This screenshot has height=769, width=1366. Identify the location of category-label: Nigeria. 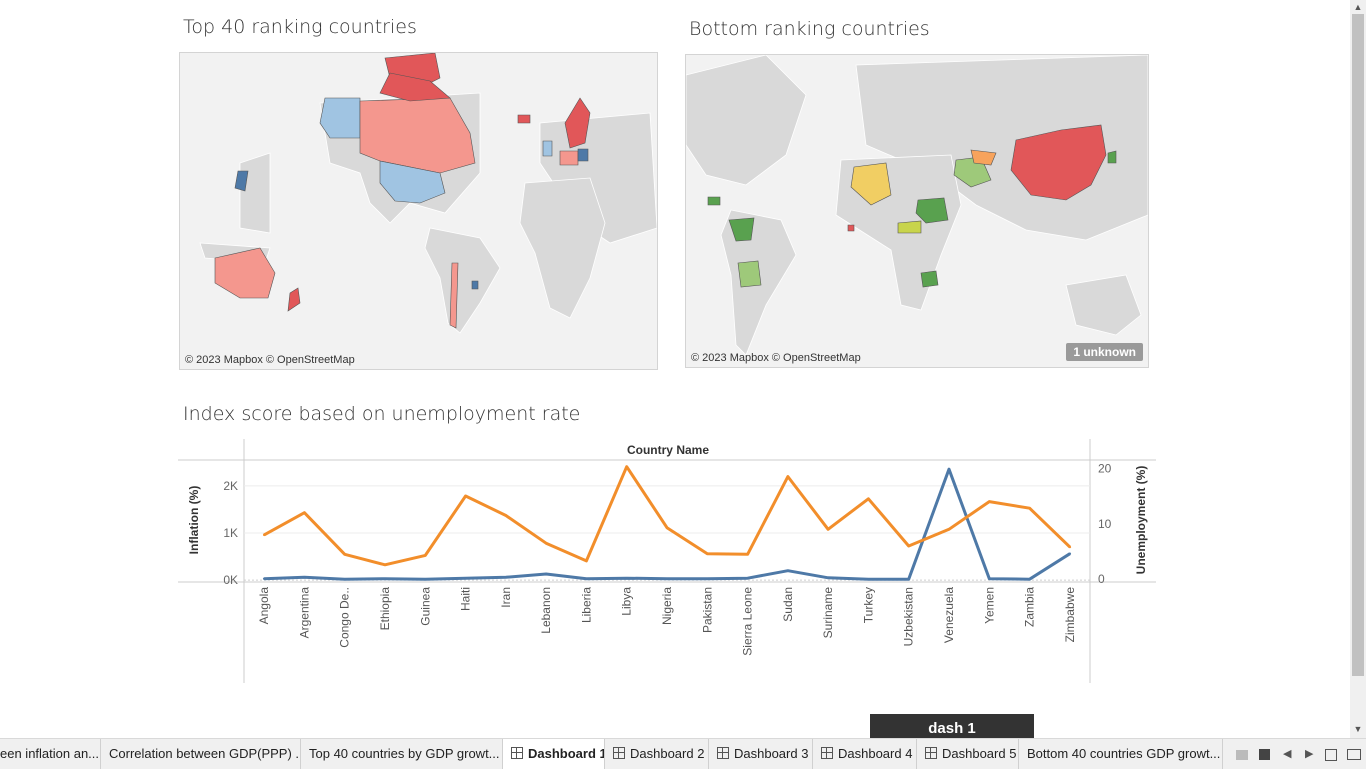
(667, 606).